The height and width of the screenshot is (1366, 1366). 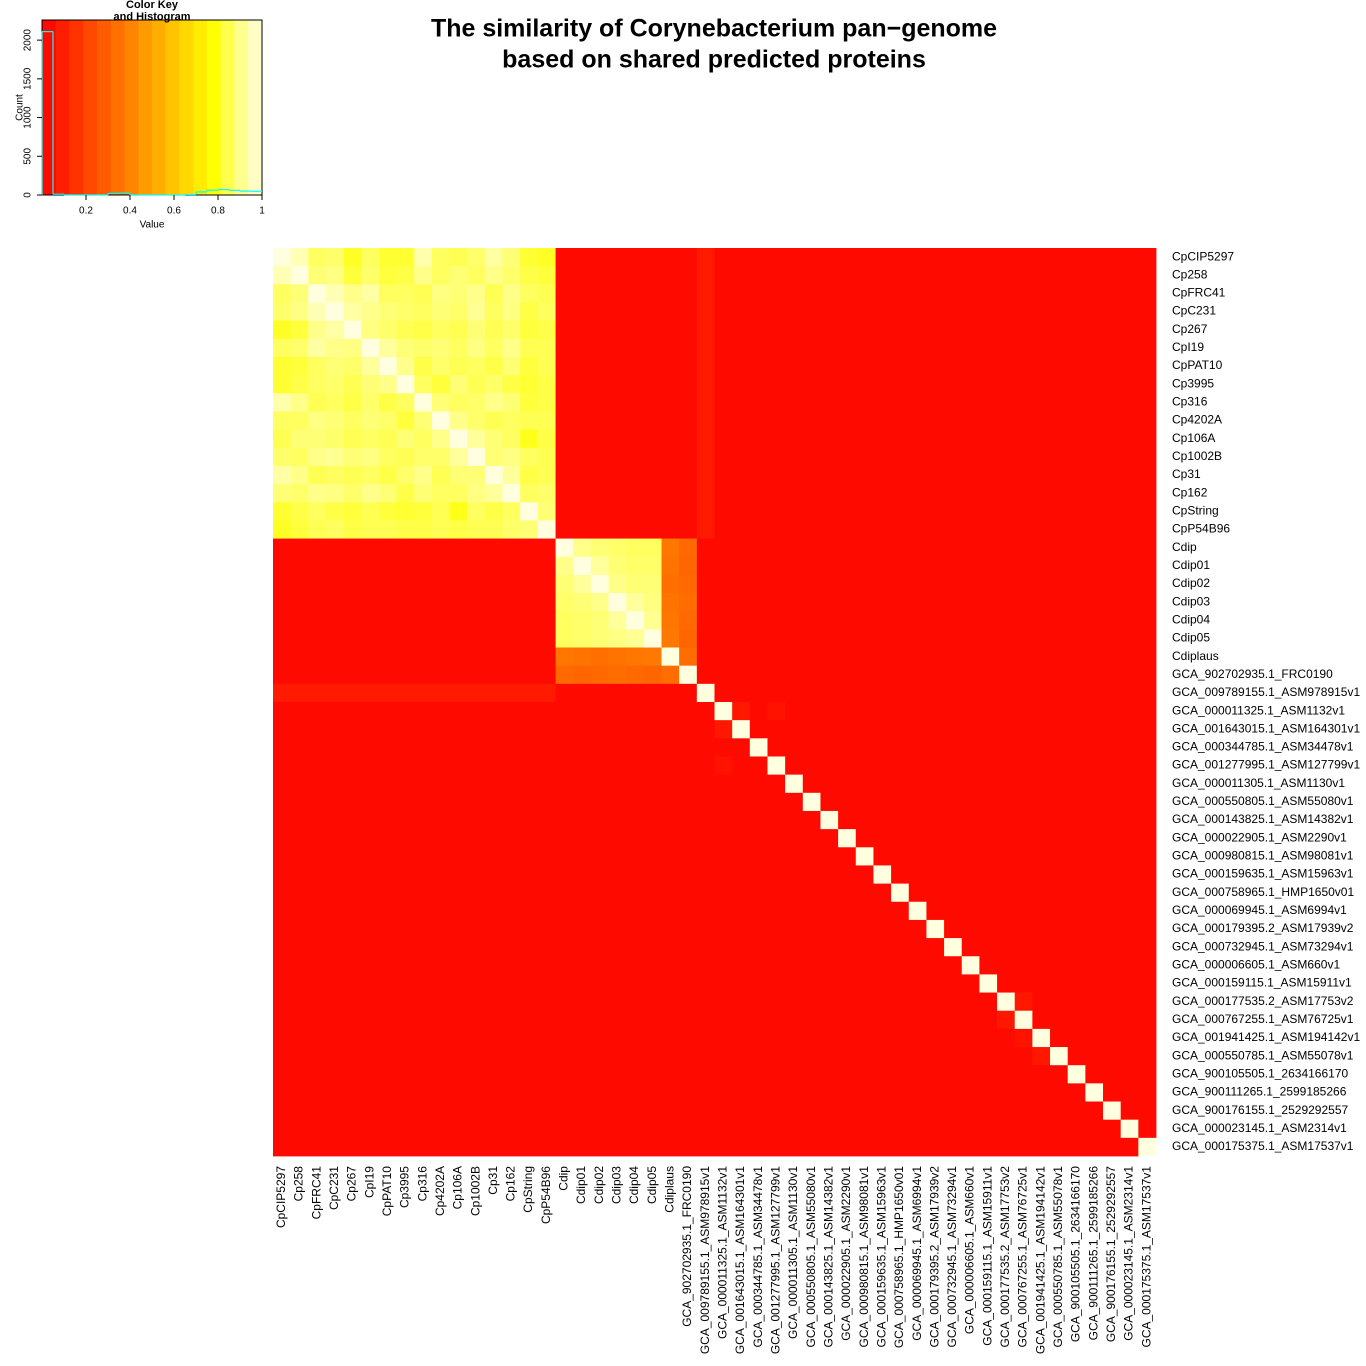 What do you see at coordinates (1252, 674) in the screenshot?
I see `row-label: GCA_902702935.1_FRC0190` at bounding box center [1252, 674].